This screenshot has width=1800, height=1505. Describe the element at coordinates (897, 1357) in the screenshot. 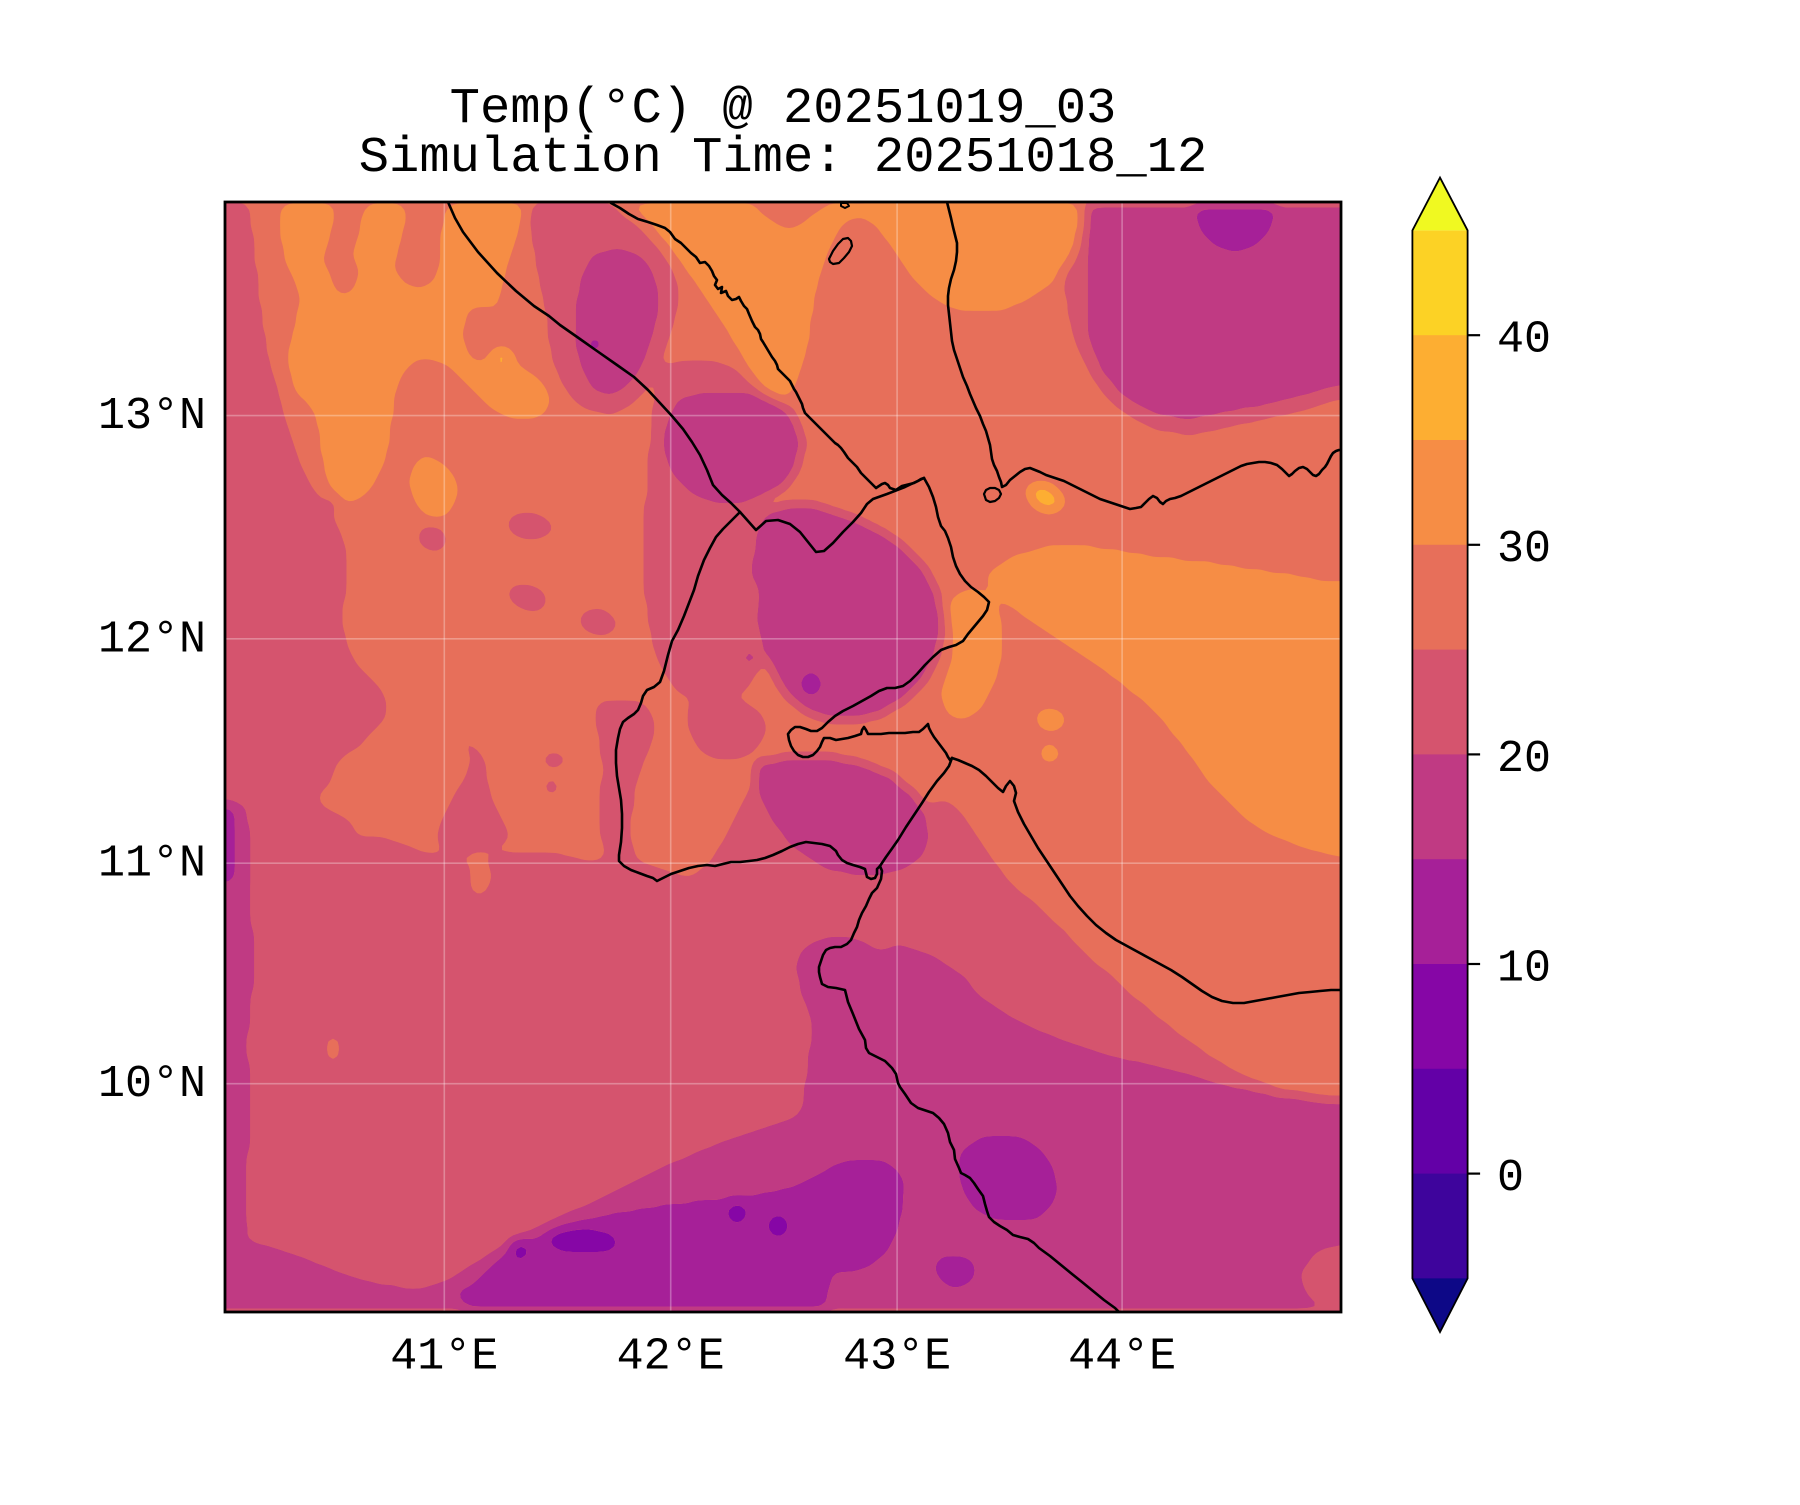

I see `svg-text: 43°E` at that location.